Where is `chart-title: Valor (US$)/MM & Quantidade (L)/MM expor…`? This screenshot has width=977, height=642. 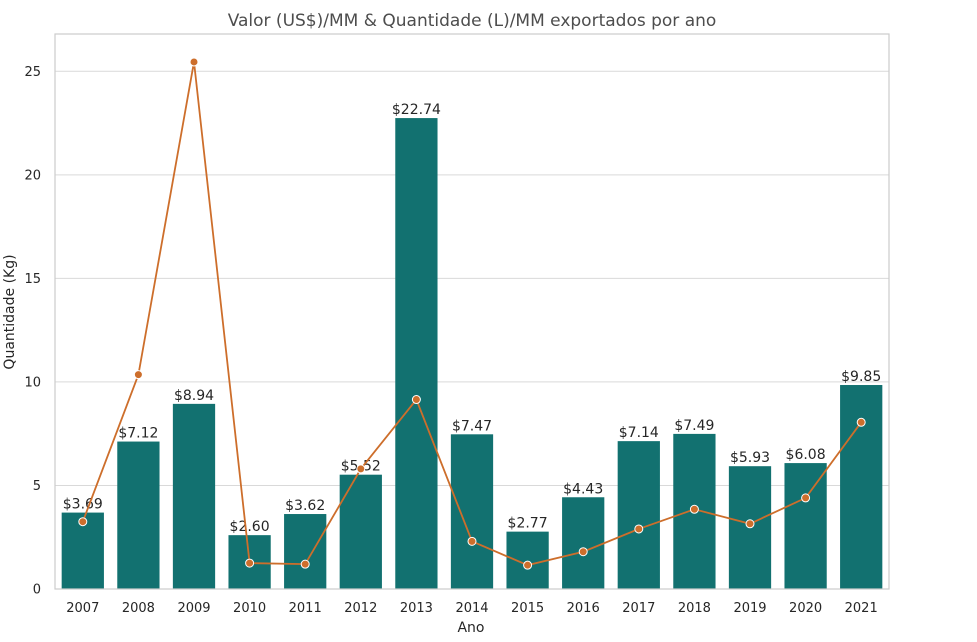
chart-title: Valor (US$)/MM & Quantidade (L)/MM expor… is located at coordinates (472, 21).